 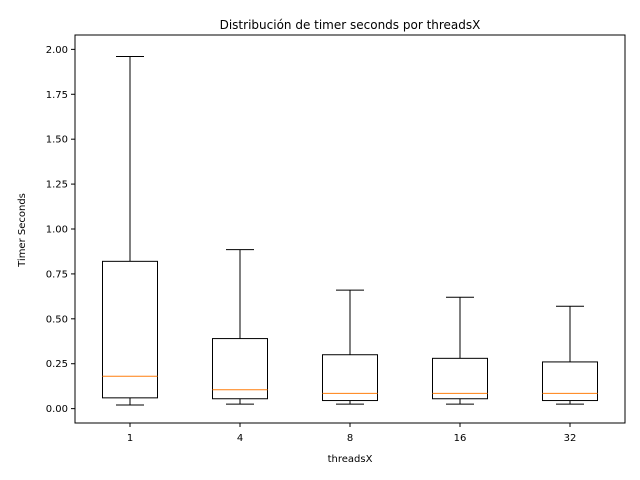 I want to click on y-tick-label: 0.50, so click(x=57, y=319).